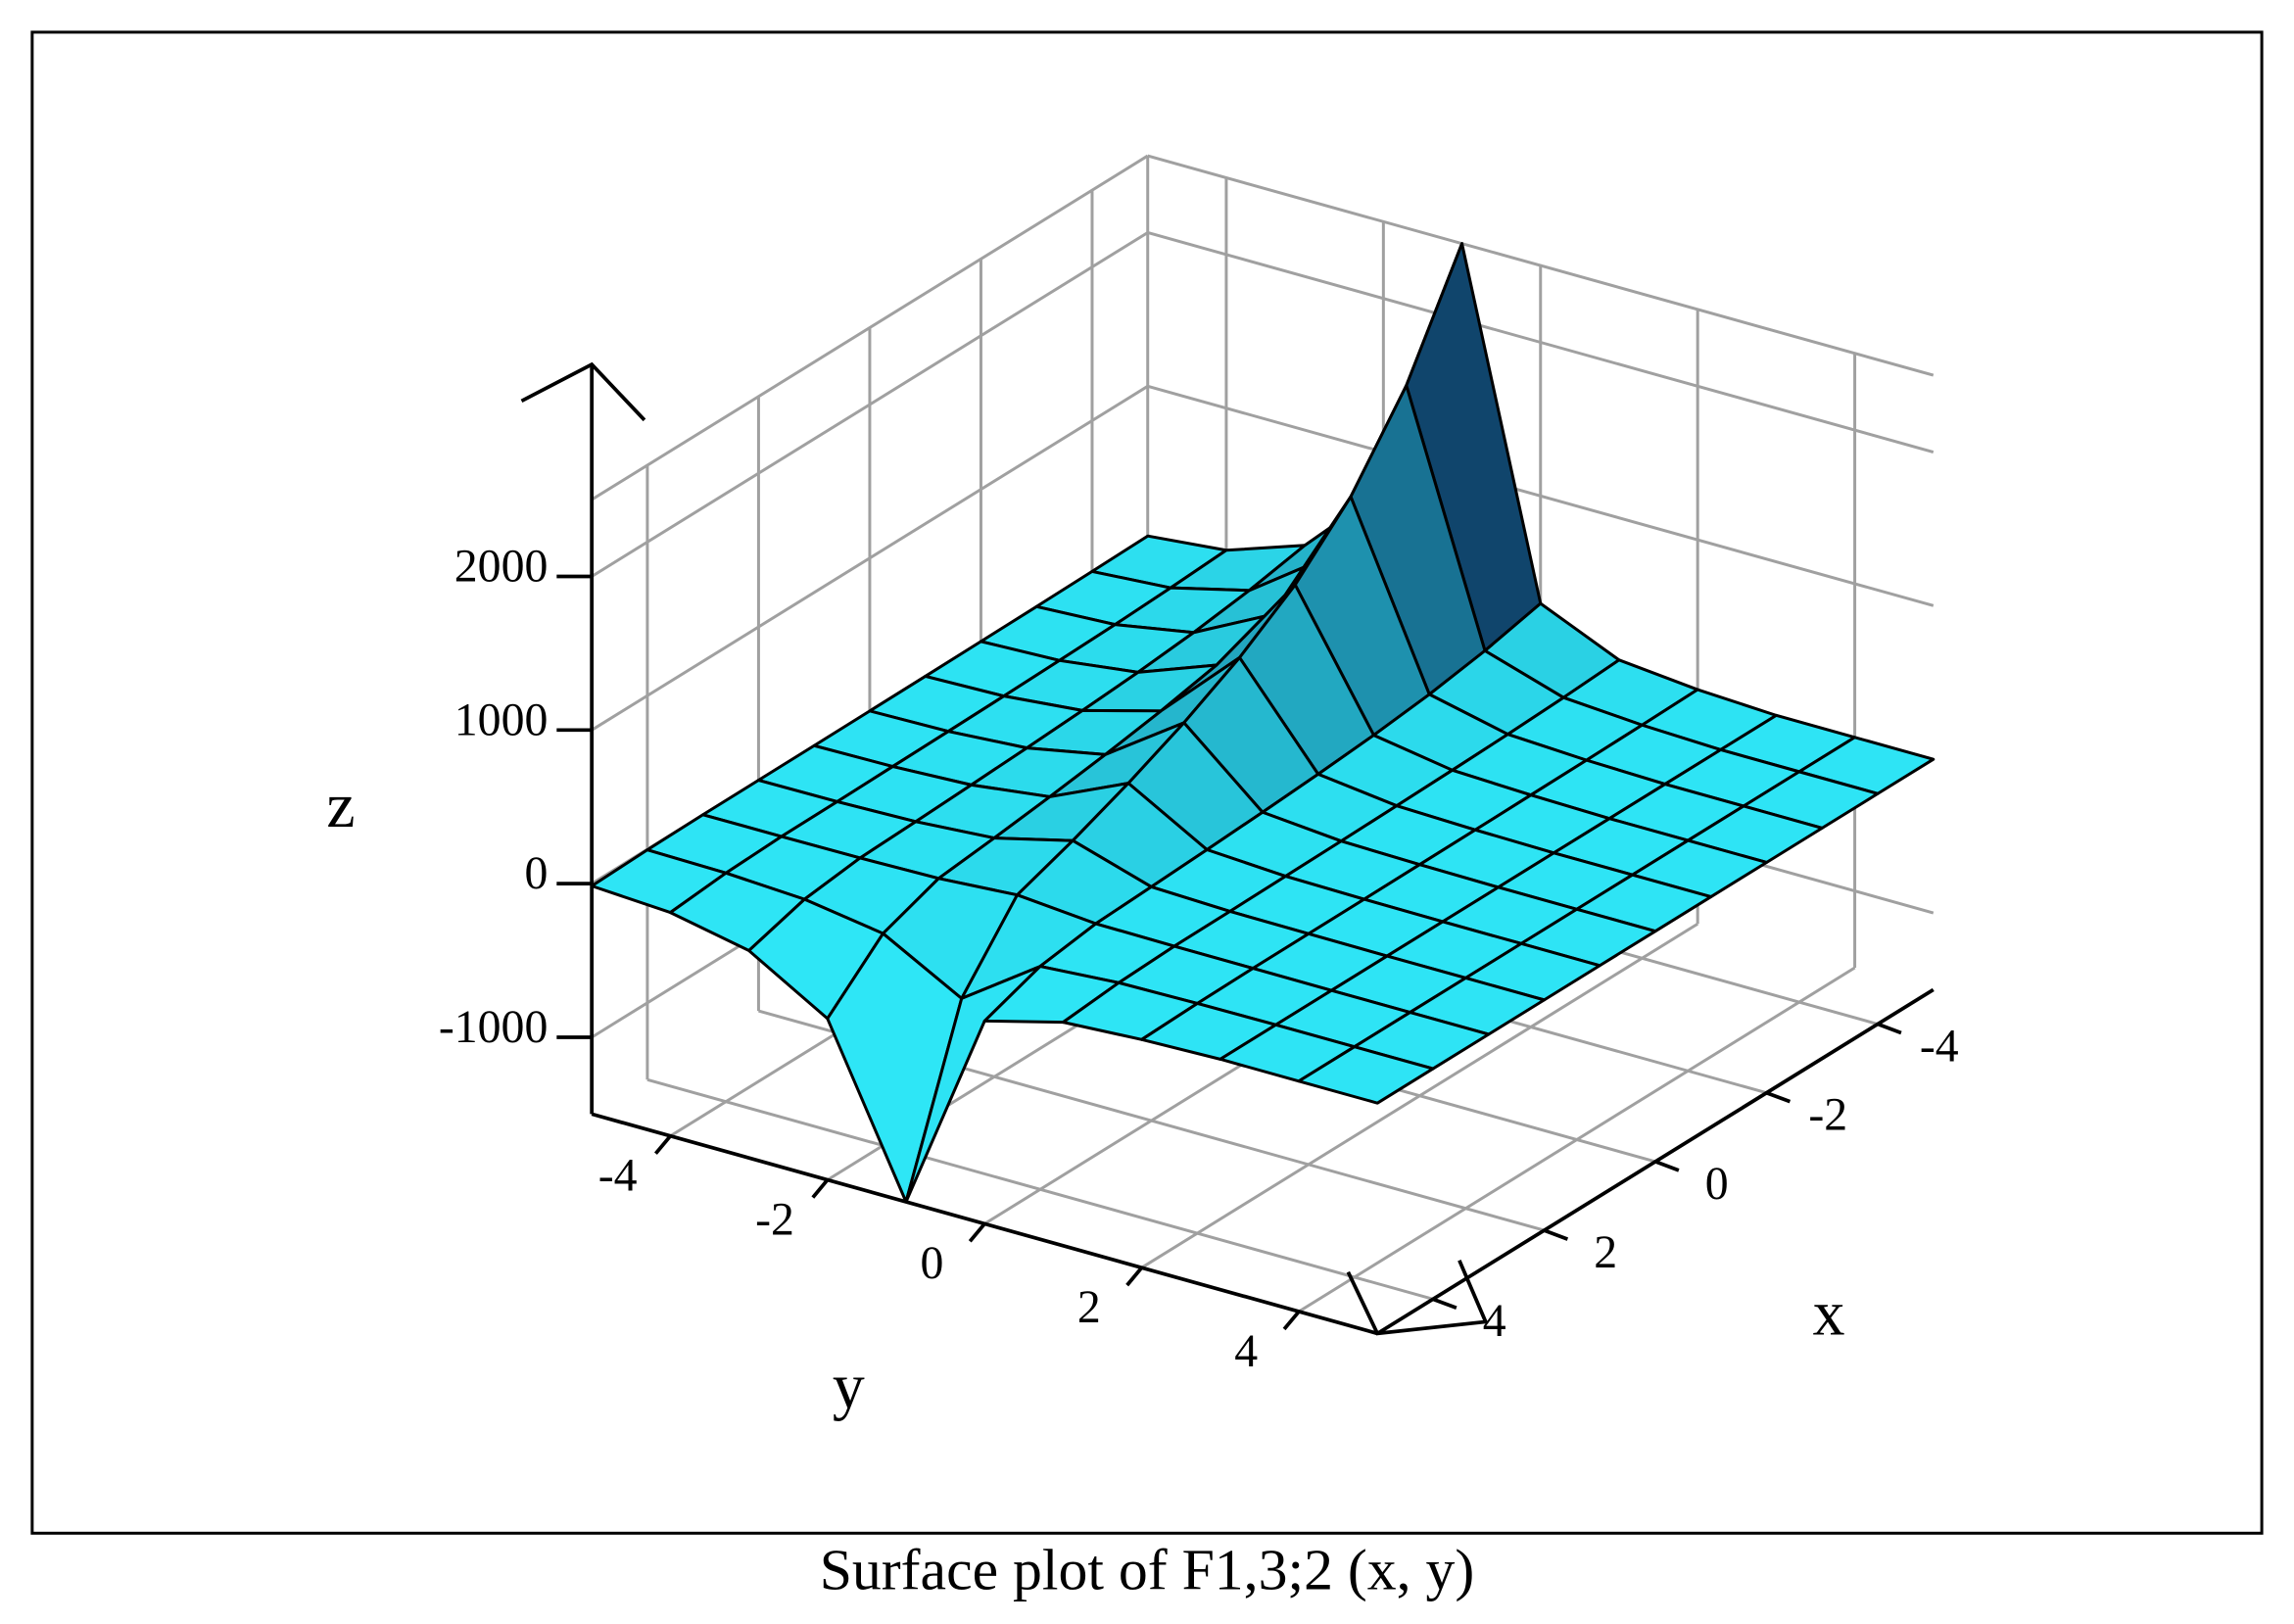  What do you see at coordinates (1717, 1184) in the screenshot?
I see `x-tick-label: 0` at bounding box center [1717, 1184].